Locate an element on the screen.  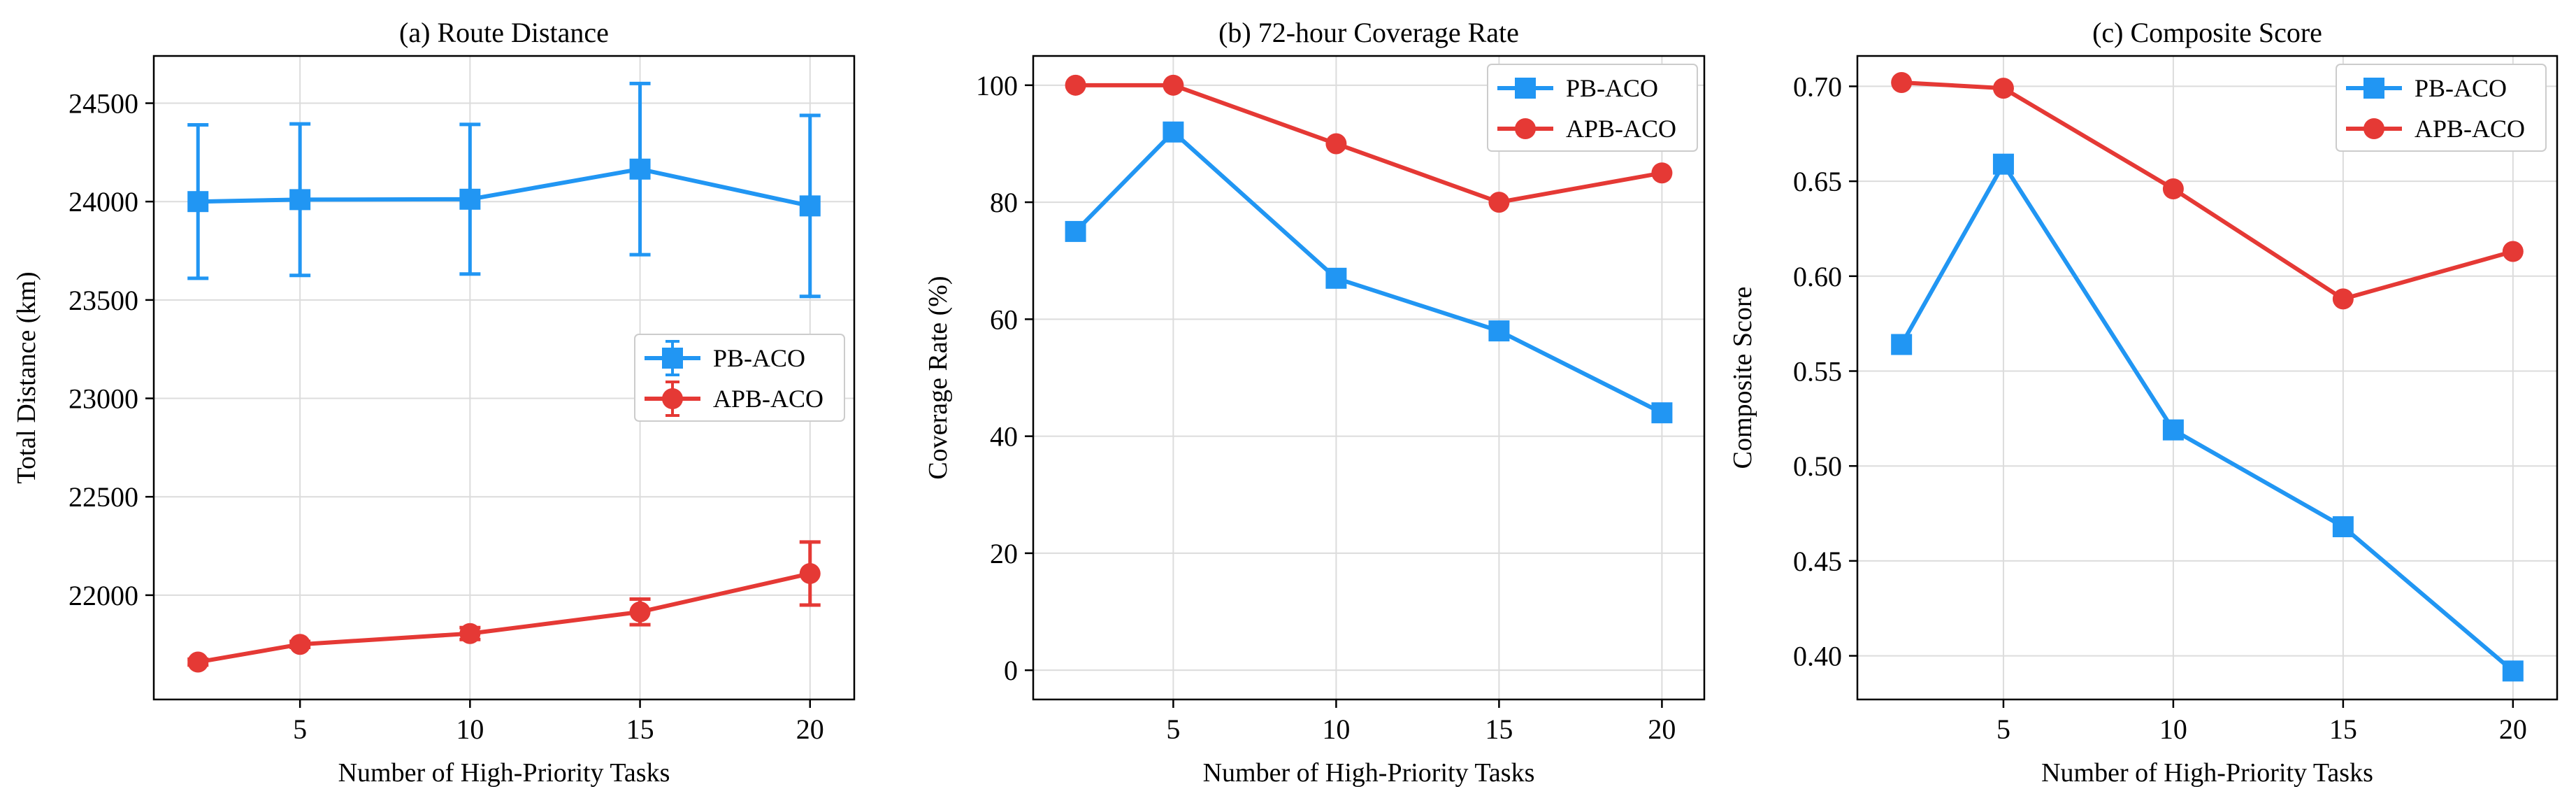
y-tick-label: 0.40 is located at coordinates (1817, 656).